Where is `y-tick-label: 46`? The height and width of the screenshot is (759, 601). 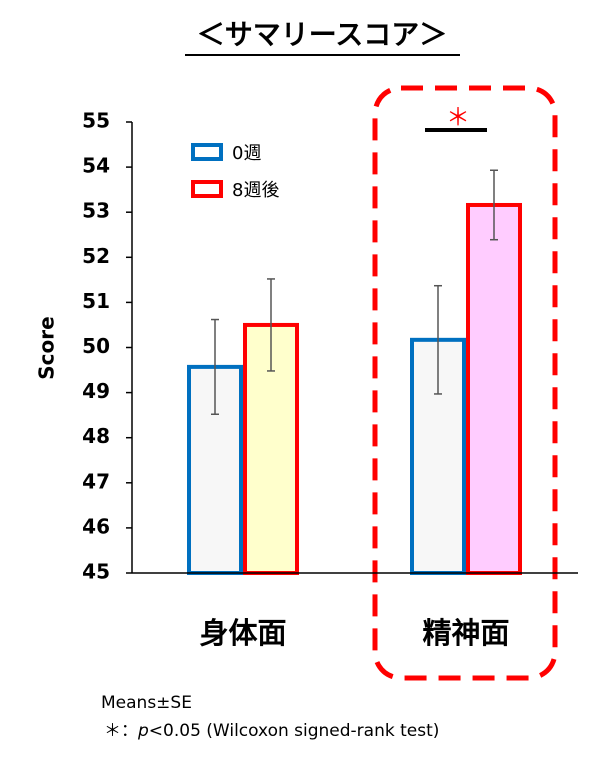 y-tick-label: 46 is located at coordinates (96, 526).